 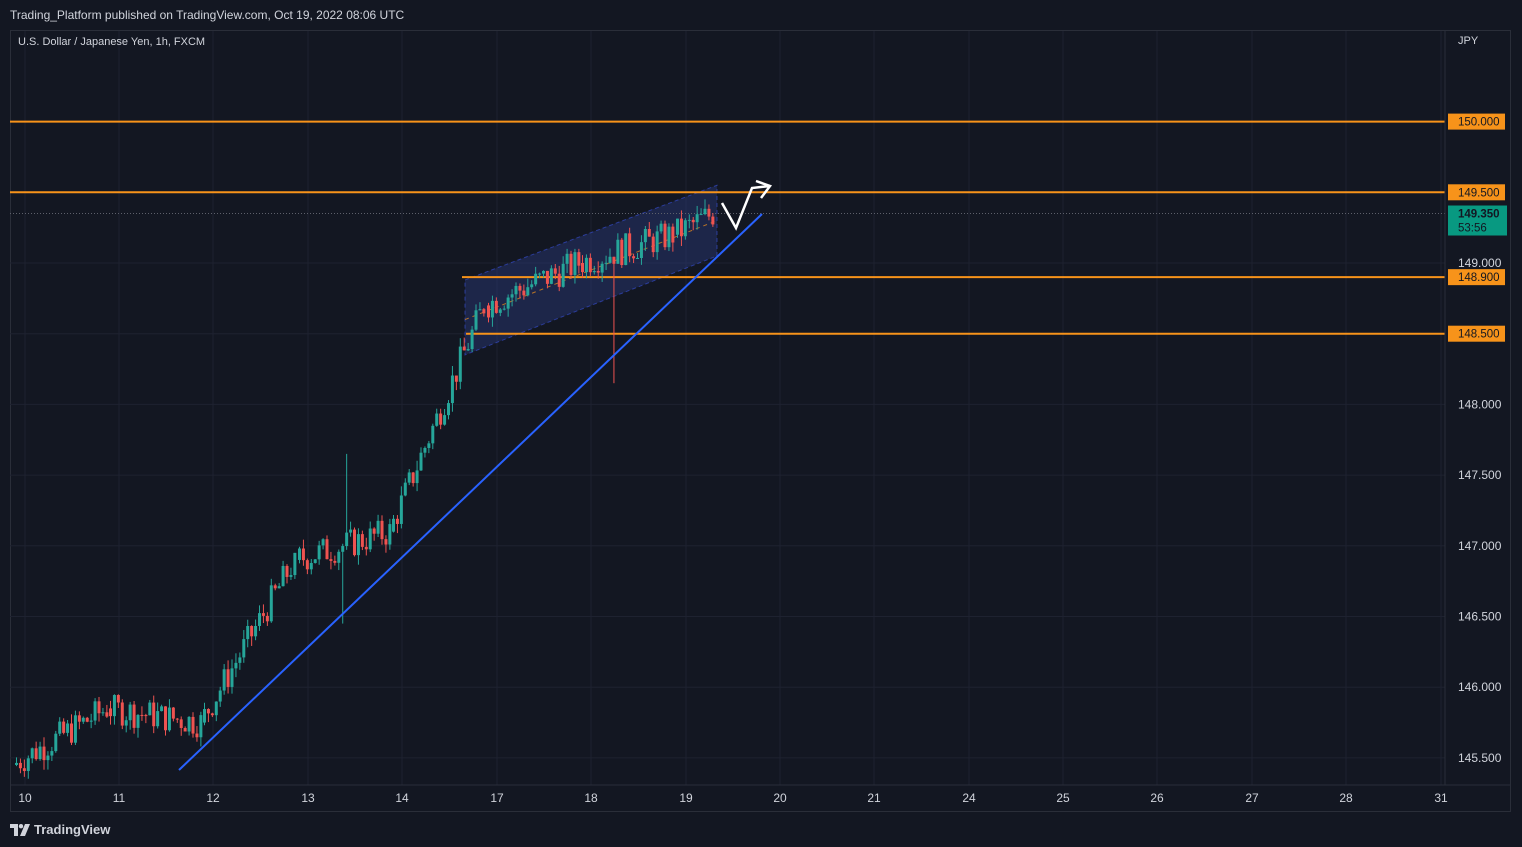 I want to click on last-price-label: 149.350, so click(x=1479, y=215).